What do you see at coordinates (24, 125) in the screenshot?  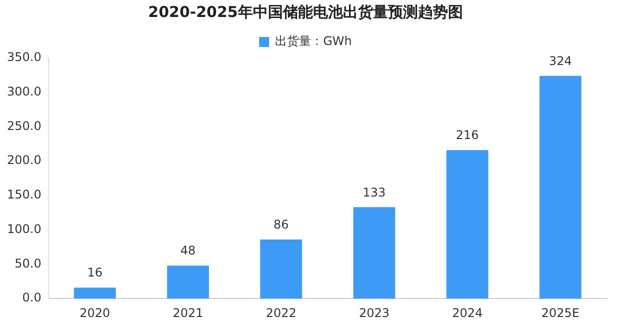 I see `y-tick-label: 250.0` at bounding box center [24, 125].